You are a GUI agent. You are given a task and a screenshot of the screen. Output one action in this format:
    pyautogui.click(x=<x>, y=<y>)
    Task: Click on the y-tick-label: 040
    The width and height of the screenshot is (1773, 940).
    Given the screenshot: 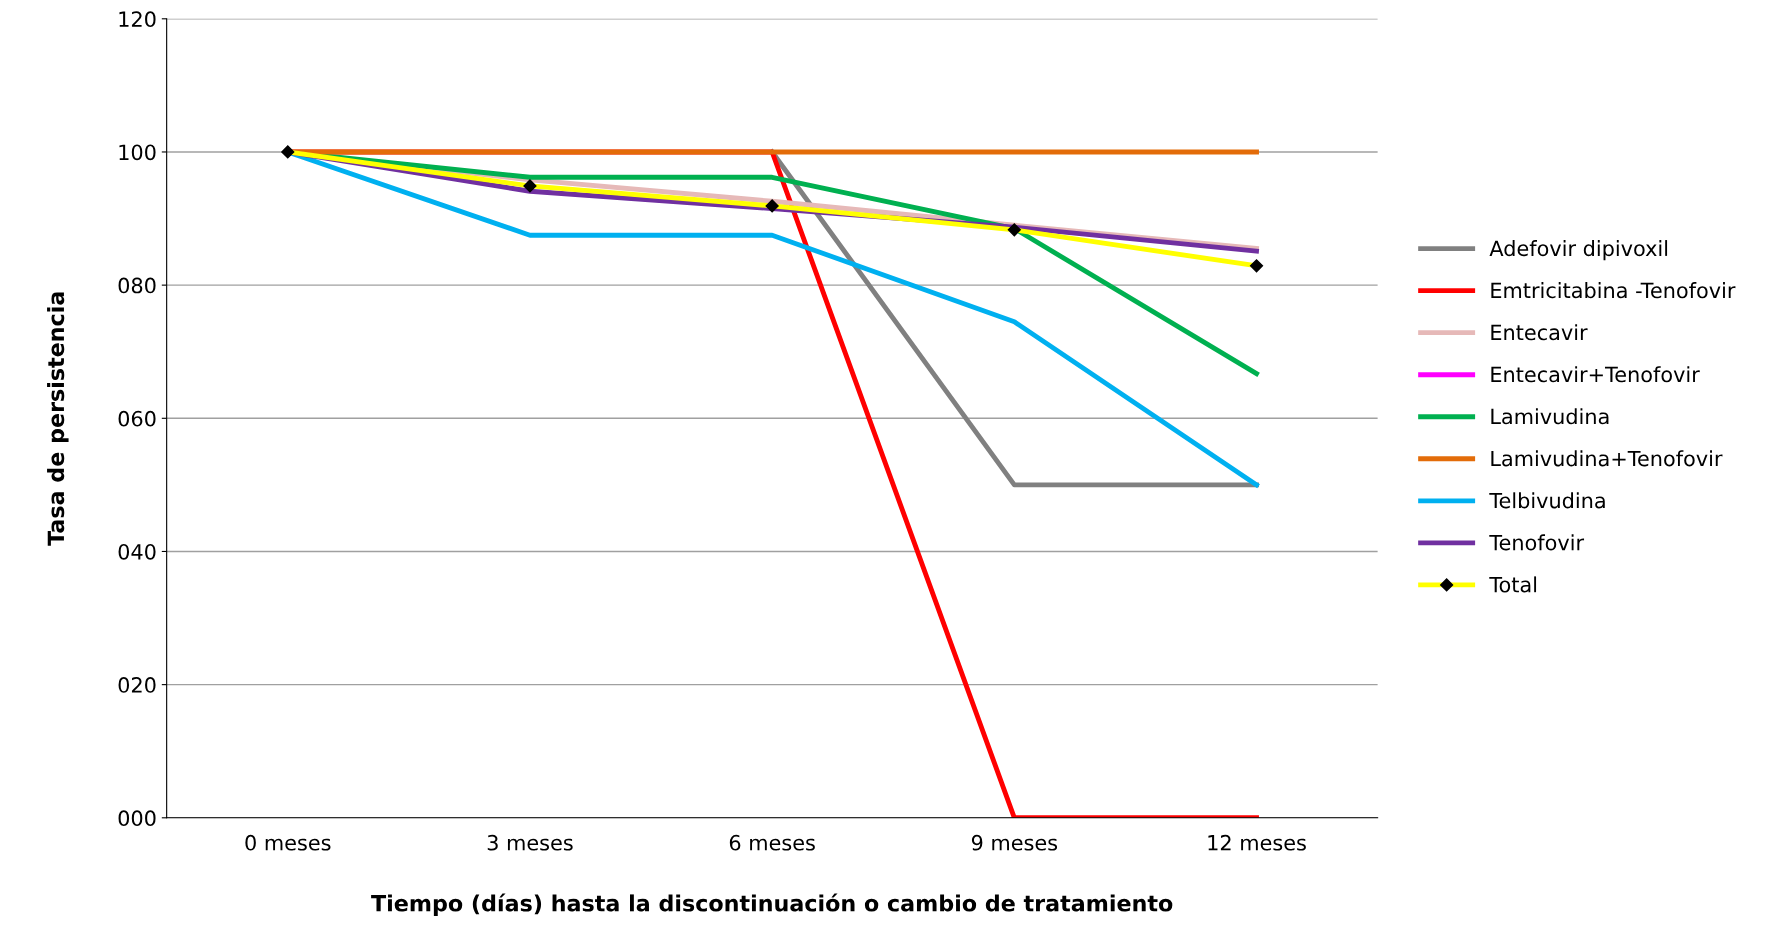 What is the action you would take?
    pyautogui.click(x=137, y=551)
    